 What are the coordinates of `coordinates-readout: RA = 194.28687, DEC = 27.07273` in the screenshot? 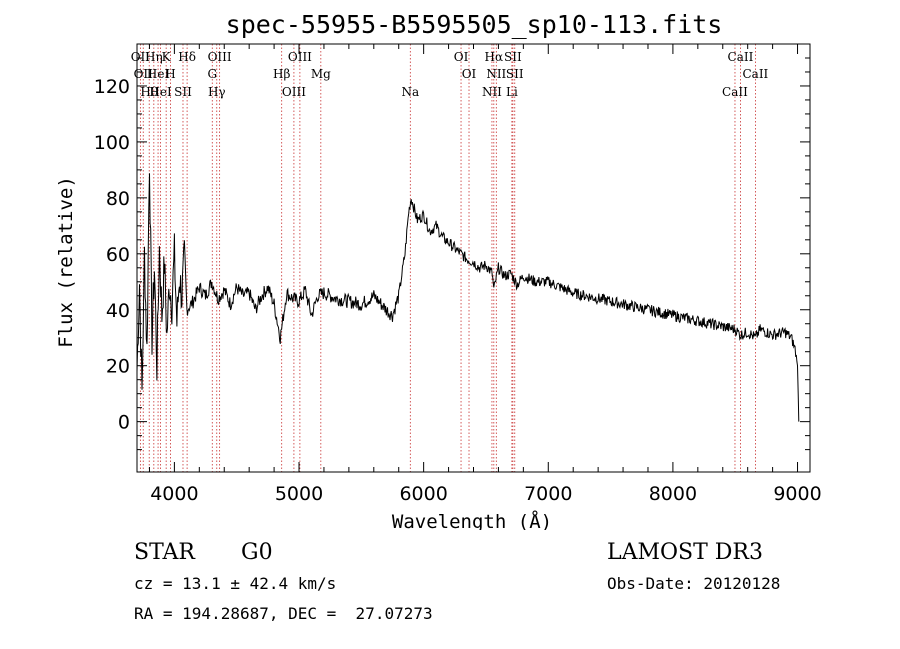 It's located at (283, 613).